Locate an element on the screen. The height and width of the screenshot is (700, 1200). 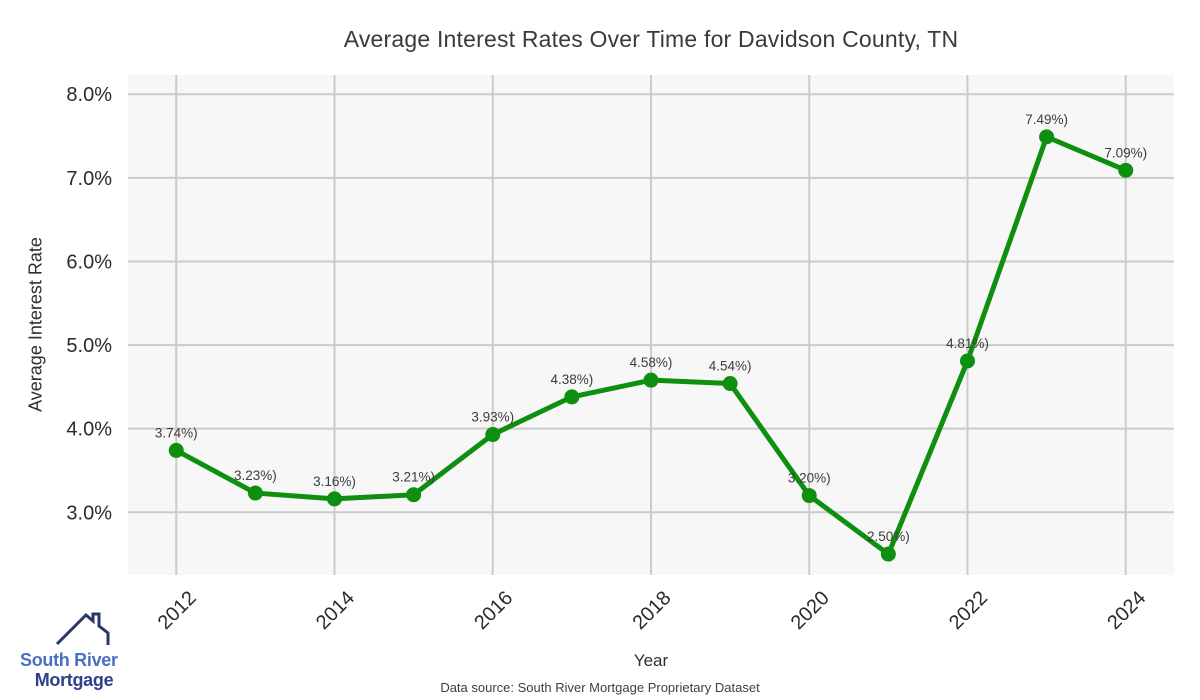
y-tick-label: 7.0% is located at coordinates (89, 179).